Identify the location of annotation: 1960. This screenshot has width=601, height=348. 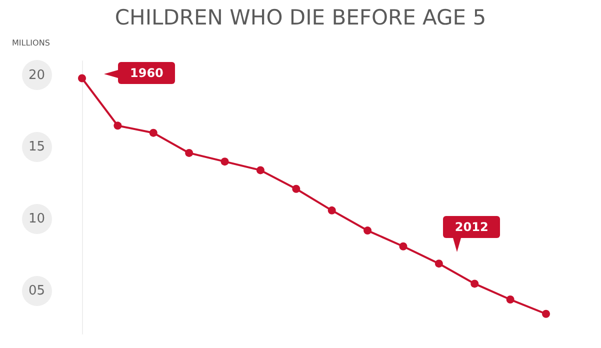
(147, 73).